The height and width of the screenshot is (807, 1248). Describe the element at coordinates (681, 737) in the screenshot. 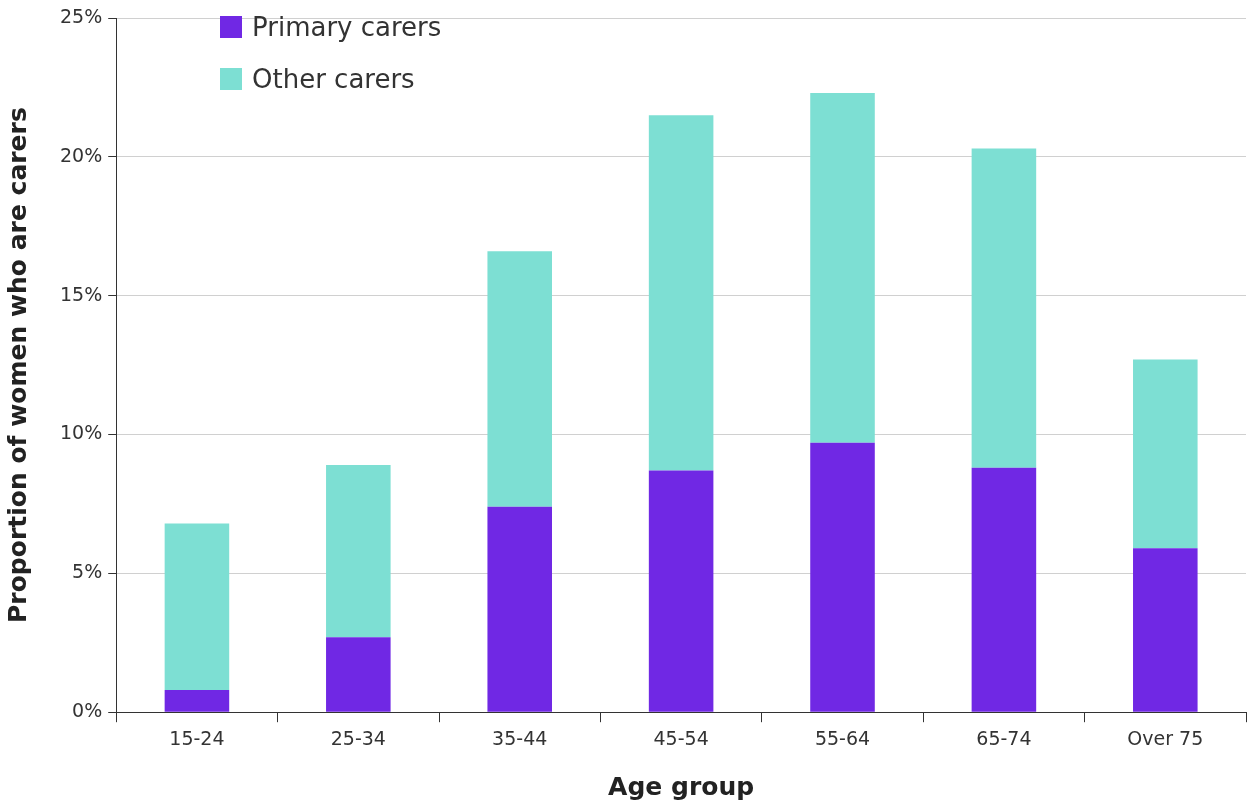

I see `x-tick-label: 45-54` at that location.